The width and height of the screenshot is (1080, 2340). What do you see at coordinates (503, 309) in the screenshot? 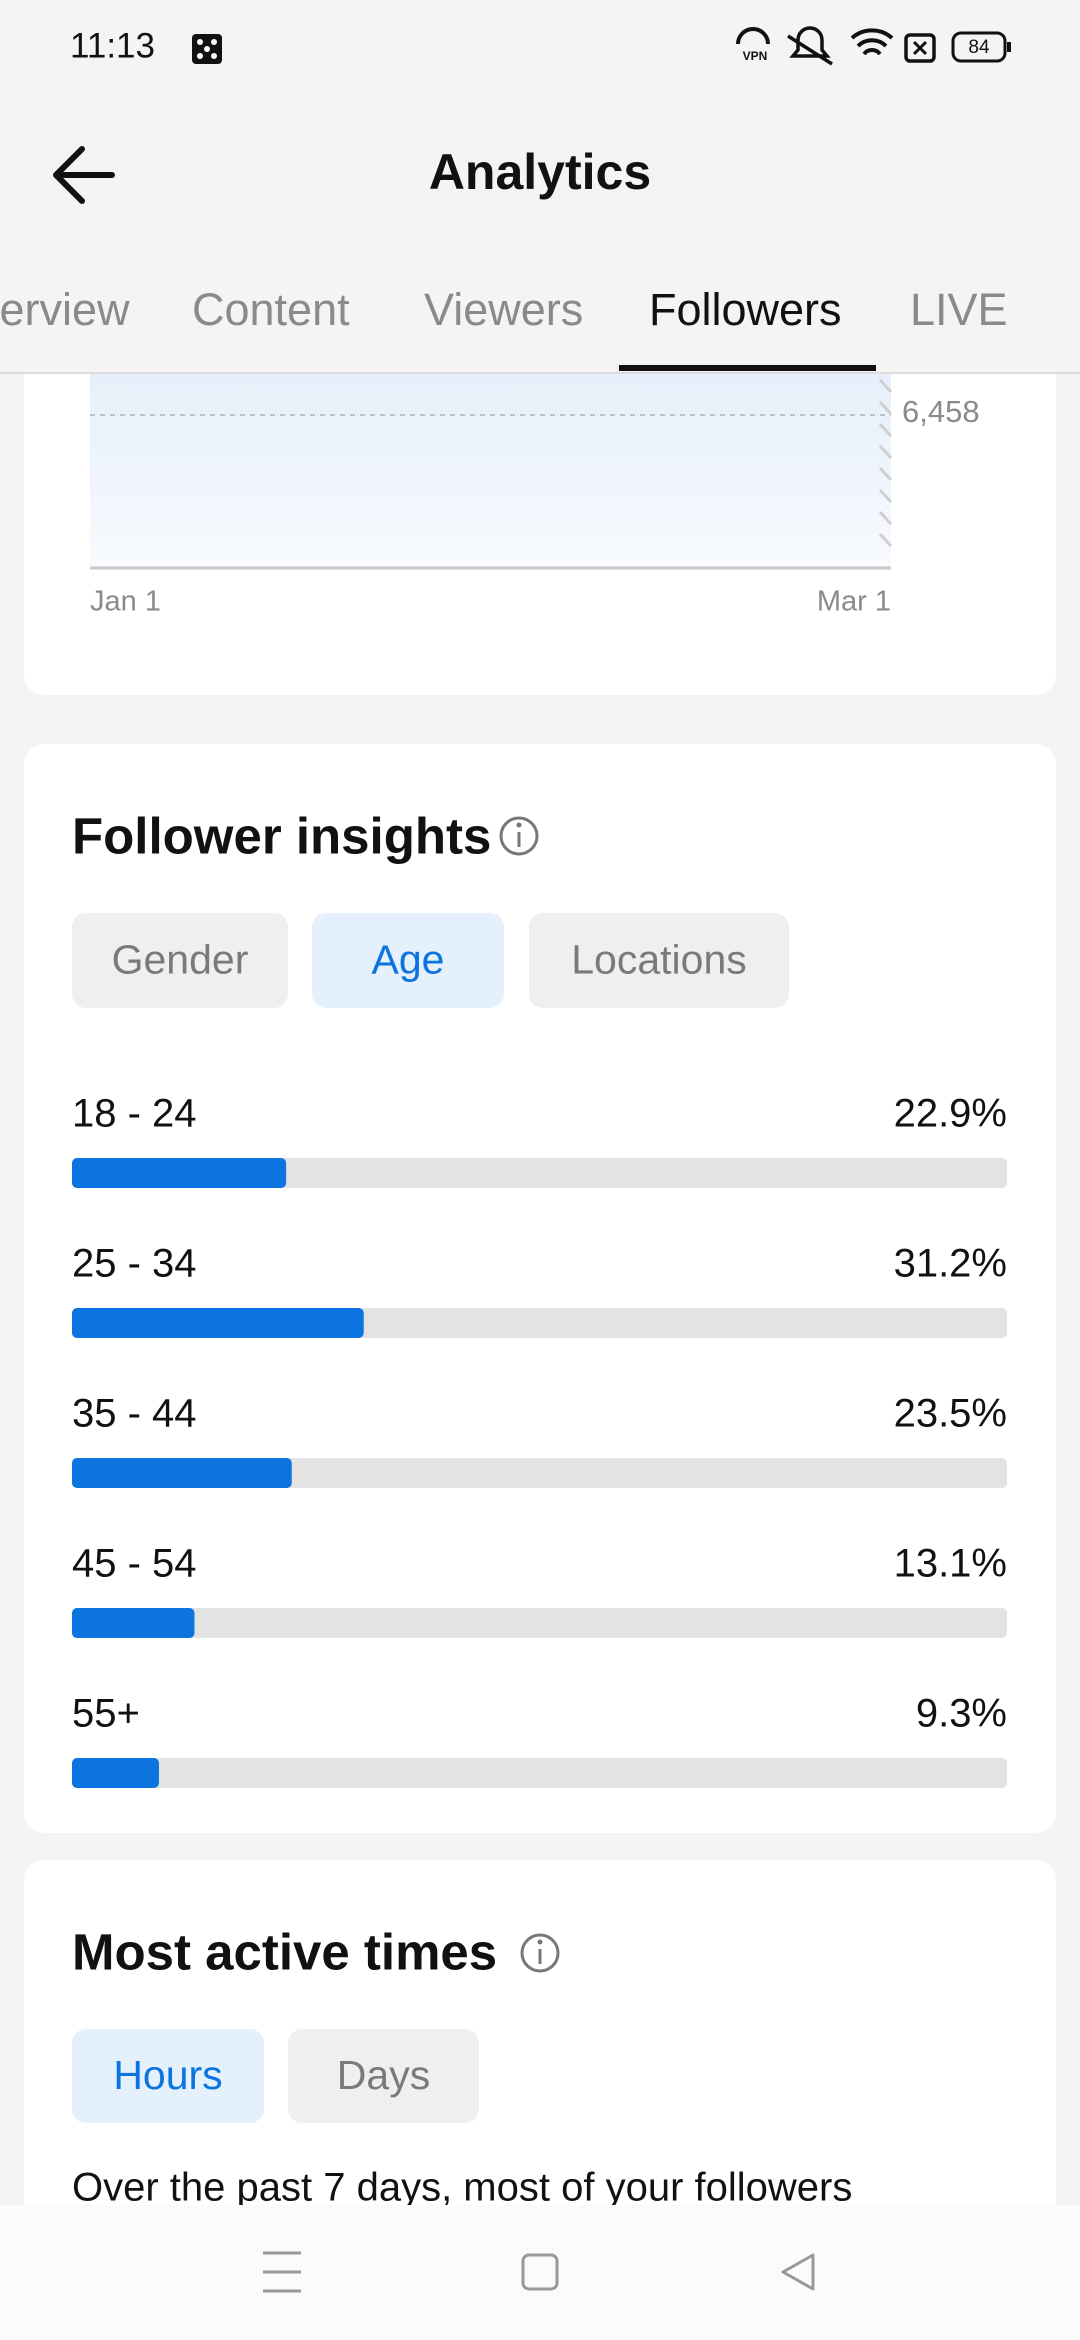
I see `tab: Viewers` at bounding box center [503, 309].